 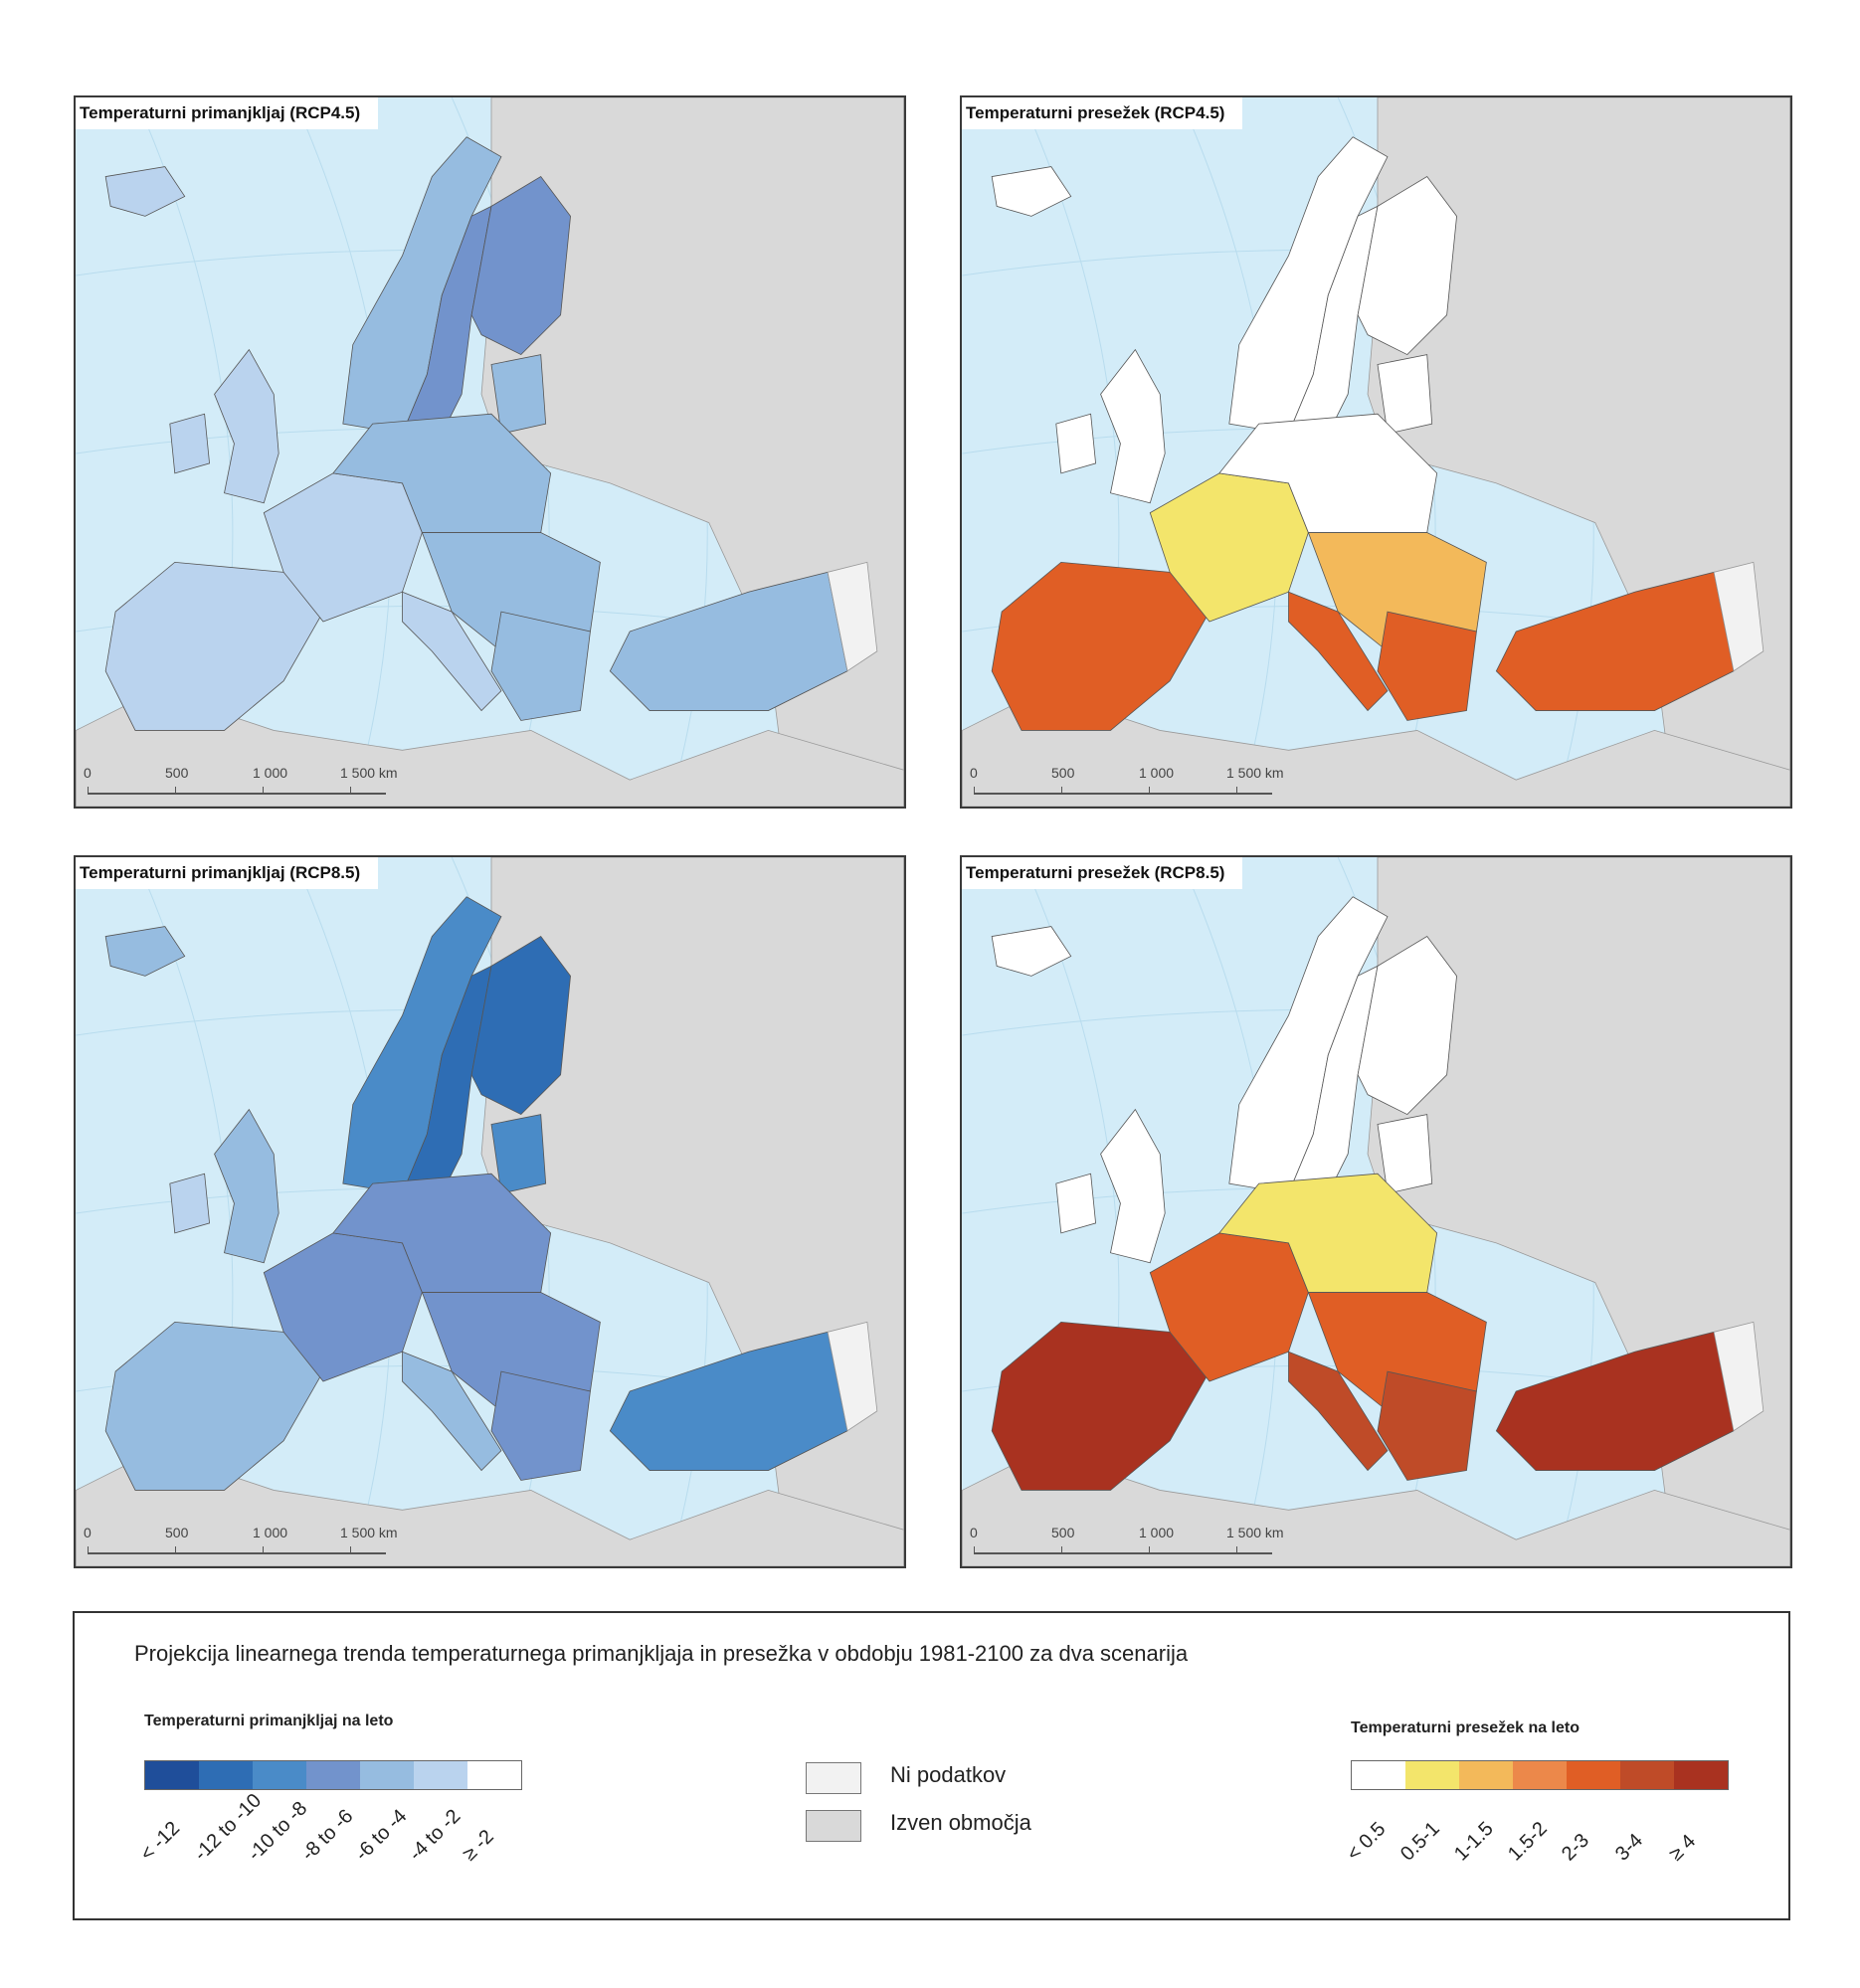 I want to click on legend-class-label: 1.5-2, so click(x=1528, y=1841).